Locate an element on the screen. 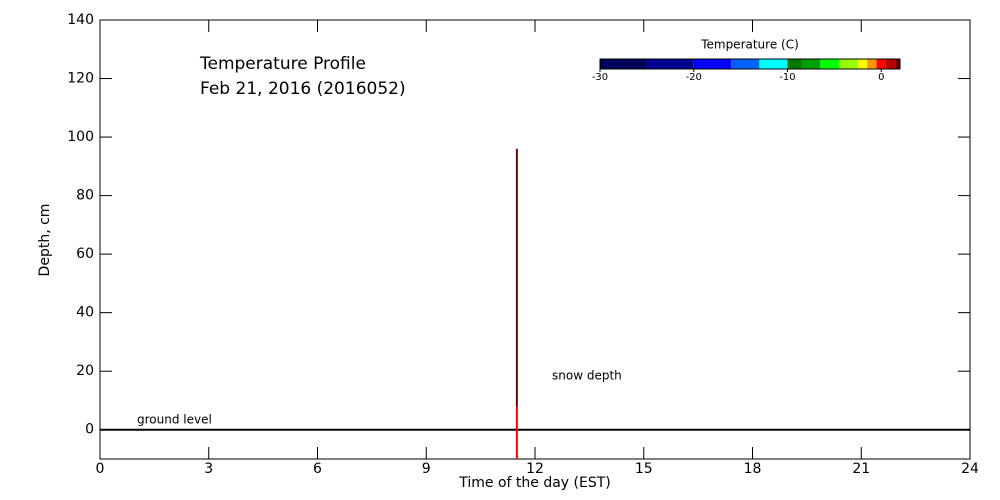 The height and width of the screenshot is (500, 1000). colorbar-tick-label: -20 is located at coordinates (694, 77).